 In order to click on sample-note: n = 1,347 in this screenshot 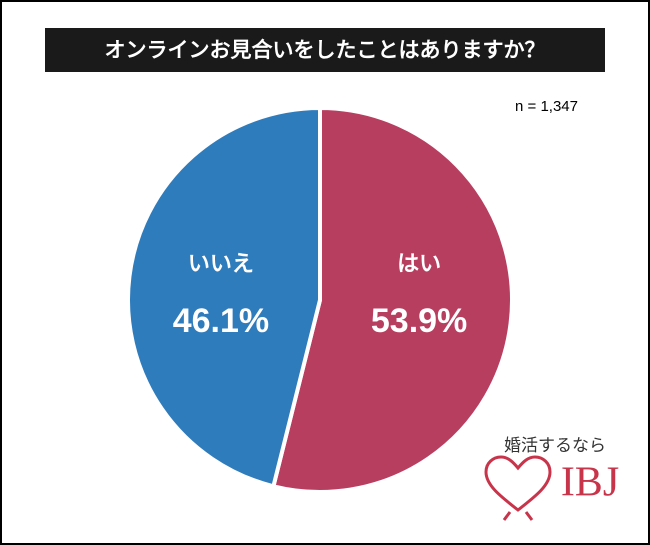, I will do `click(546, 106)`.